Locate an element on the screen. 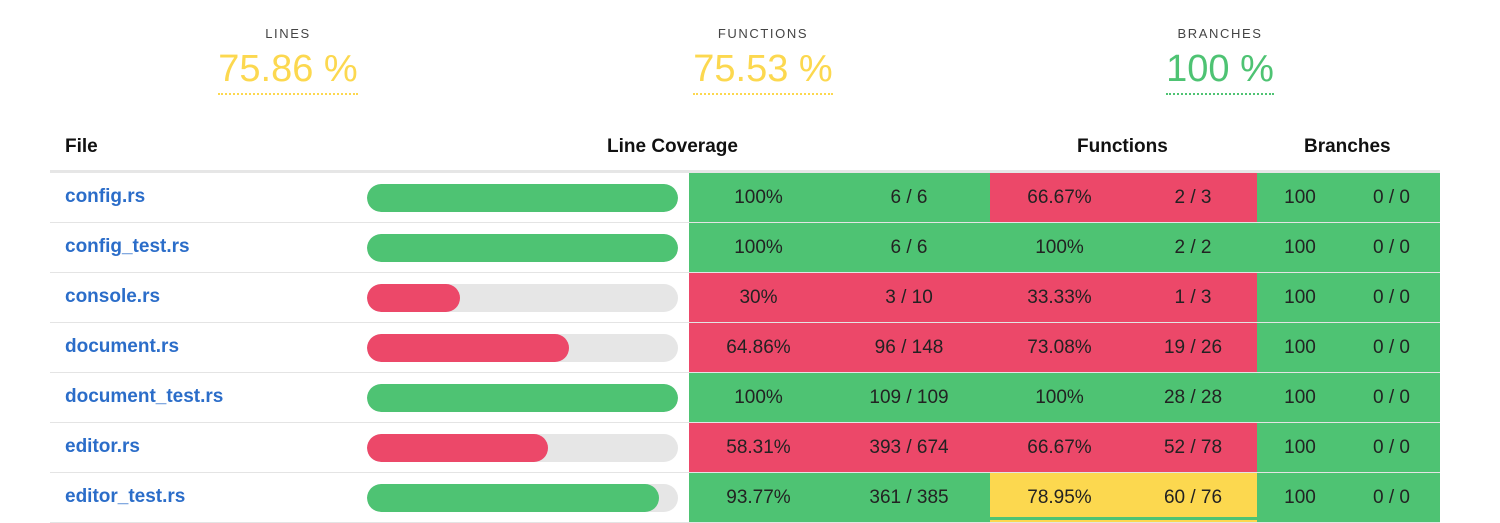  functions-summary: FUNCTIONS 75.53 % is located at coordinates (763, 60).